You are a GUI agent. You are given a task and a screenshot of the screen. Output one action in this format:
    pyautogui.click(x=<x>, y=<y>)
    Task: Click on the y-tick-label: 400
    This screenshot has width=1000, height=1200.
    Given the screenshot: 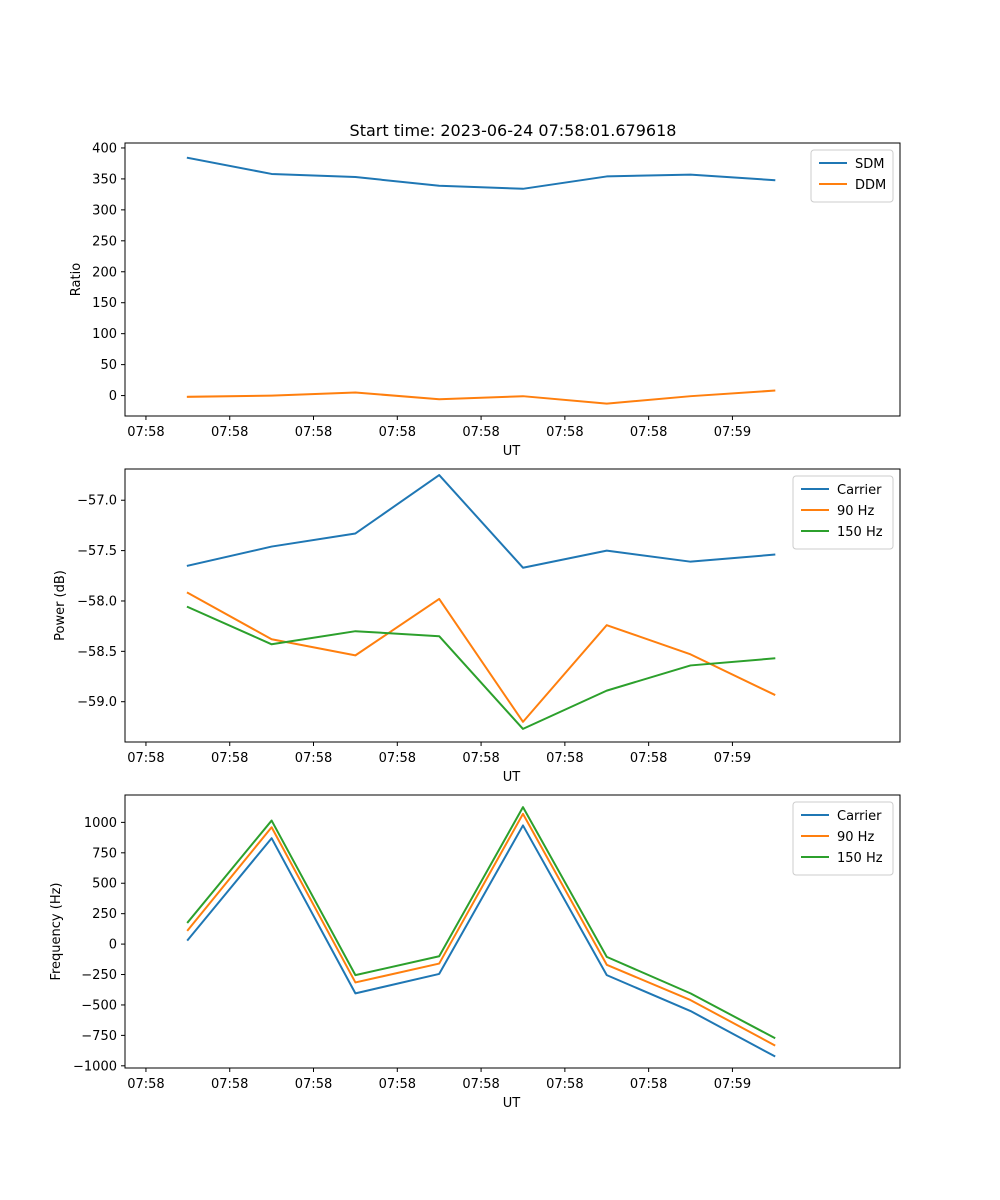 What is the action you would take?
    pyautogui.click(x=104, y=148)
    